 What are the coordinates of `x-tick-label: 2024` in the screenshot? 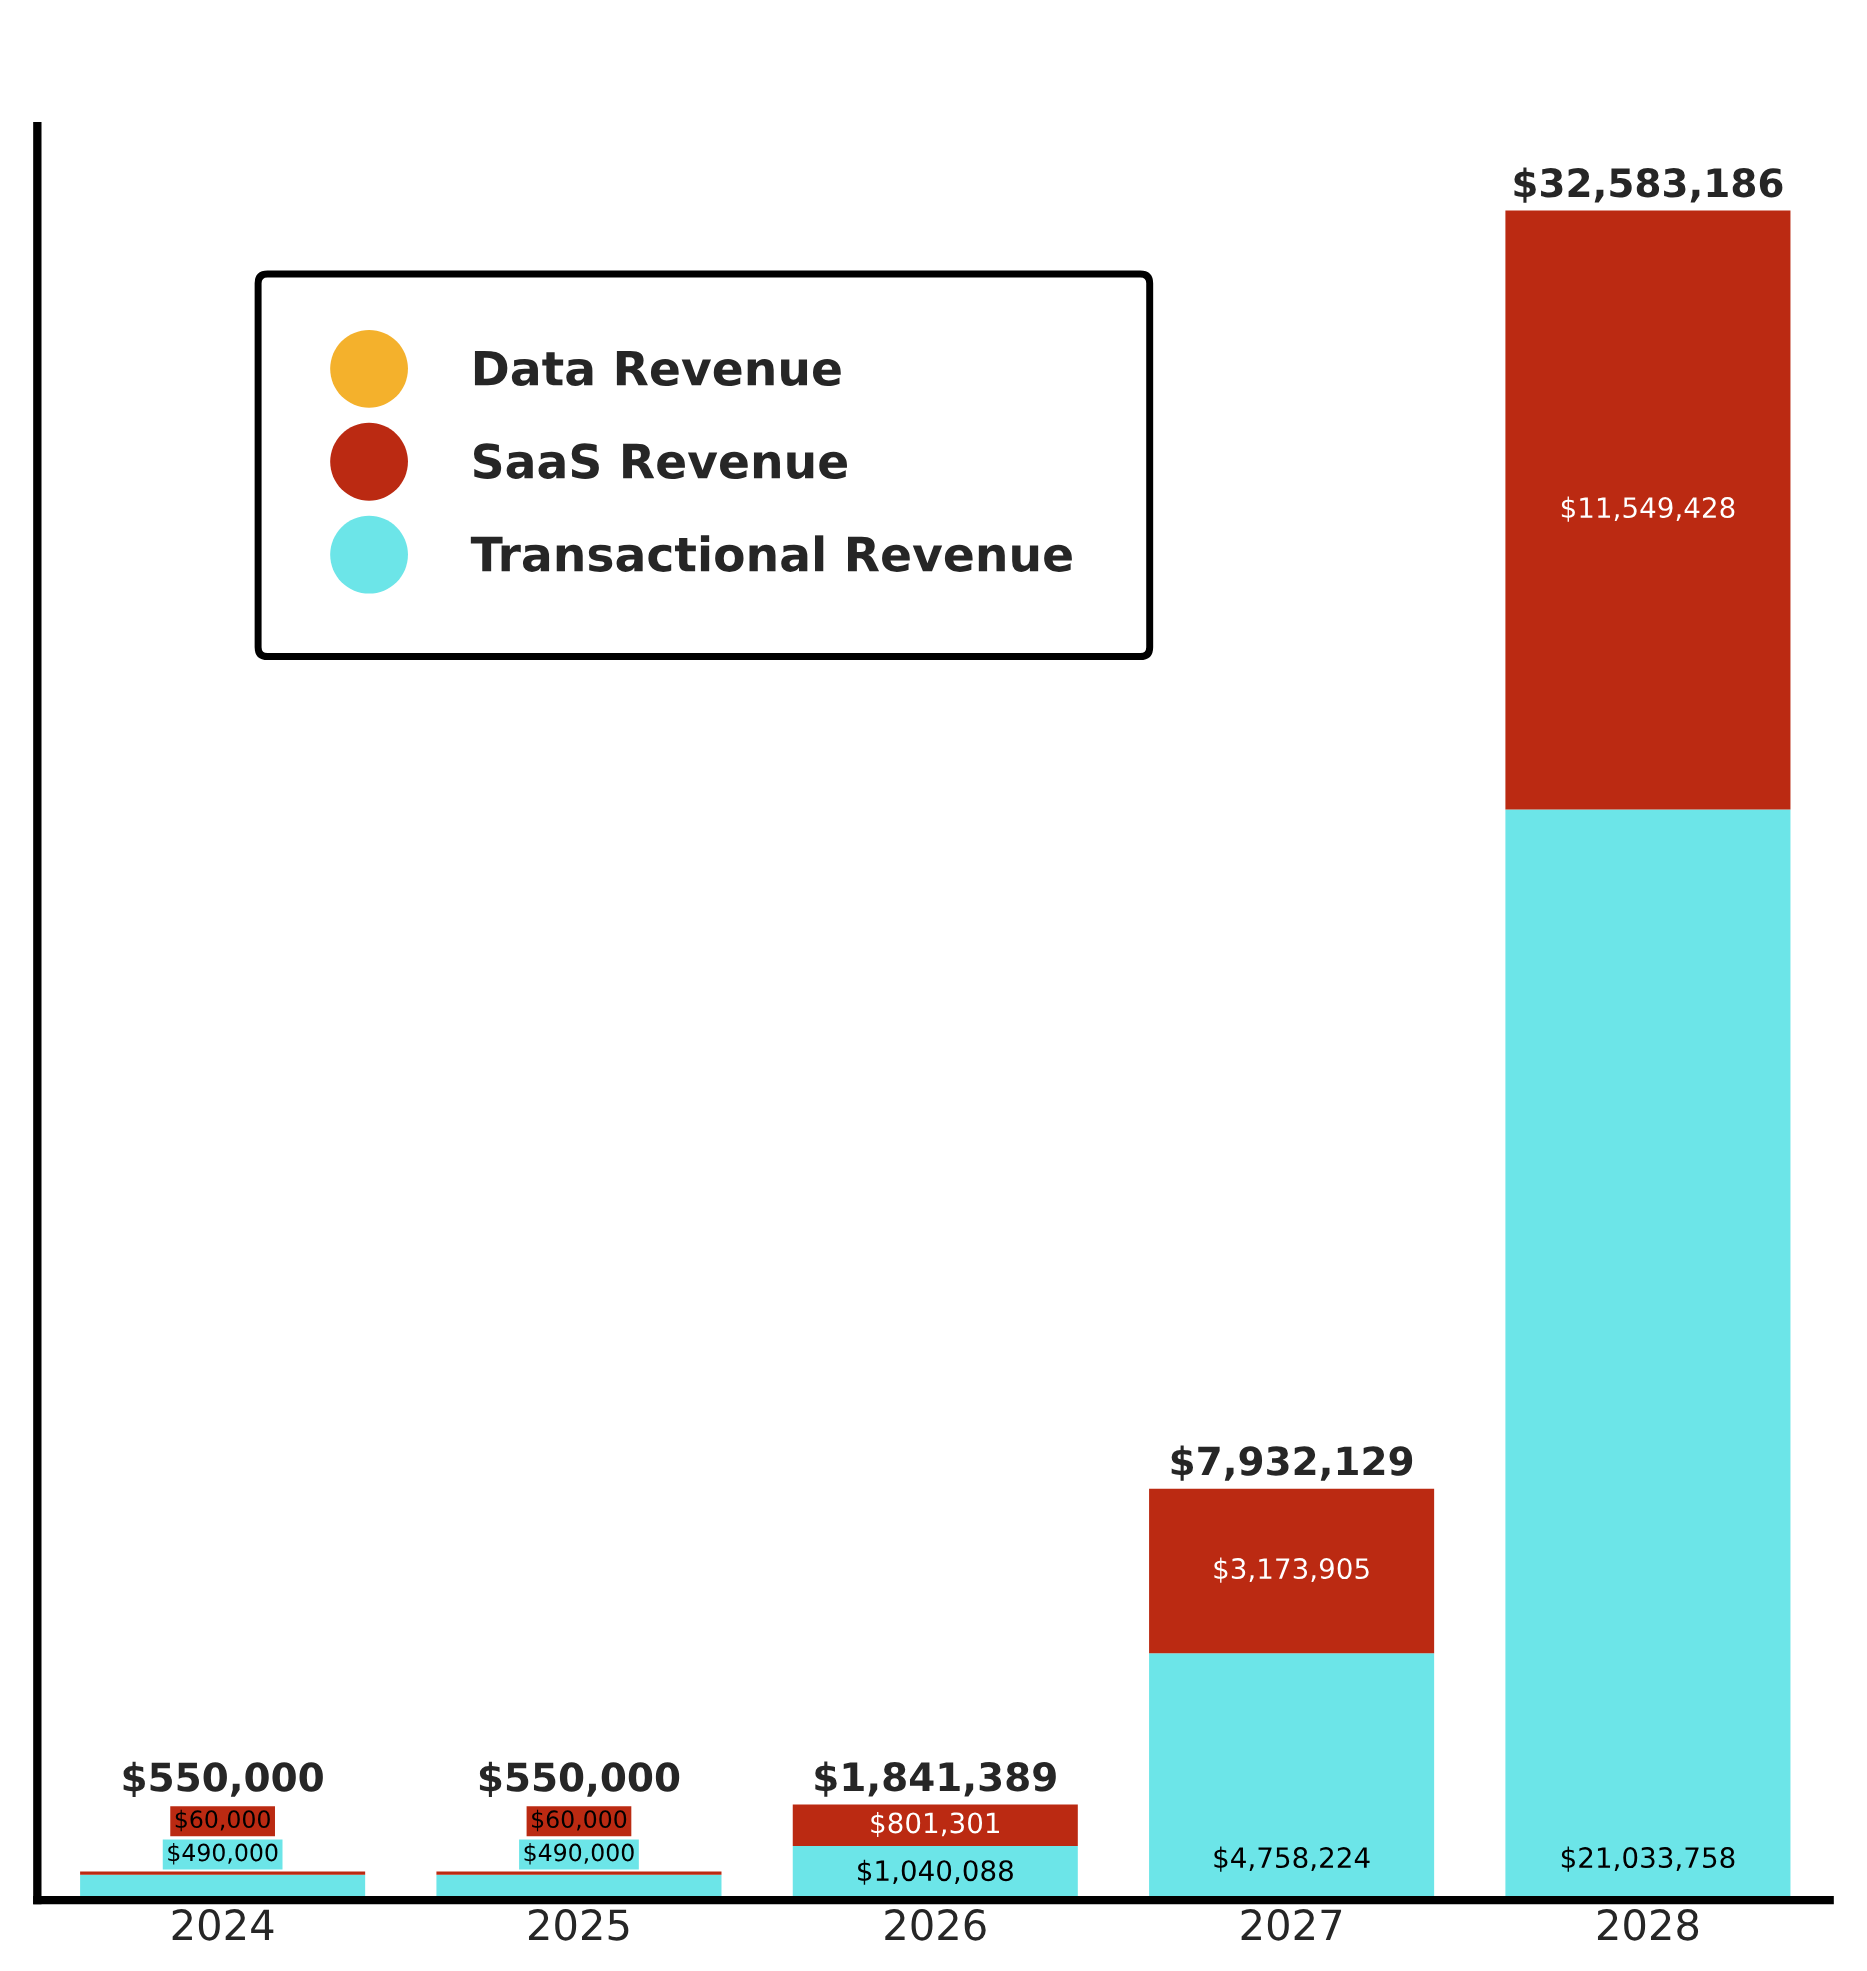 It's located at (223, 1925).